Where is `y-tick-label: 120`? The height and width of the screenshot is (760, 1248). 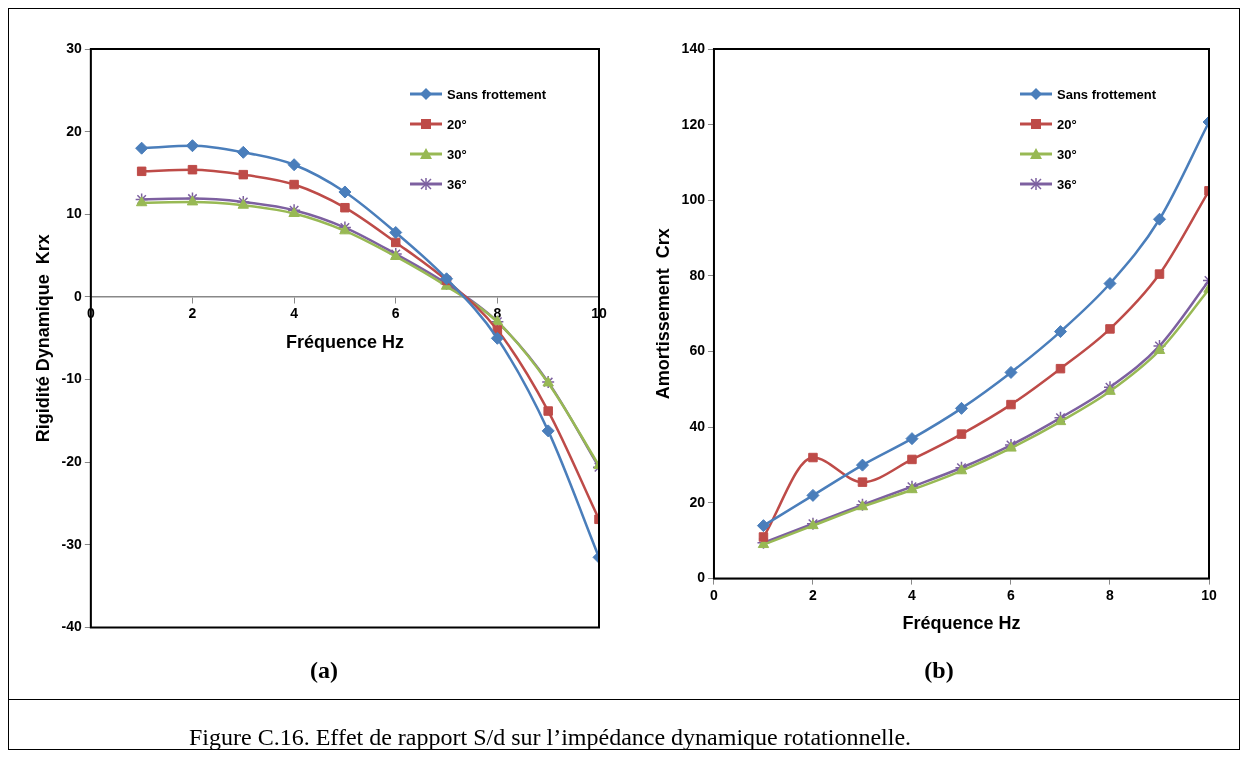
y-tick-label: 120 is located at coordinates (693, 123).